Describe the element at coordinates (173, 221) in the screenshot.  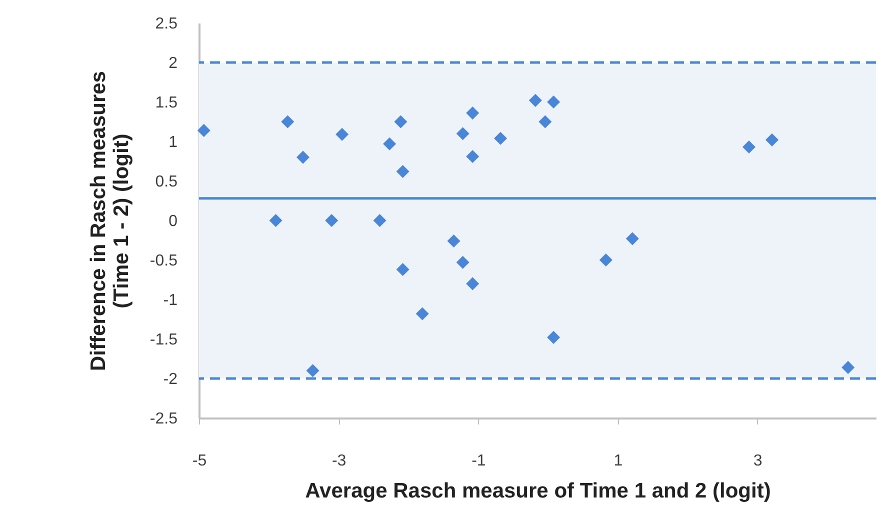
I see `y-tick-label: 0` at that location.